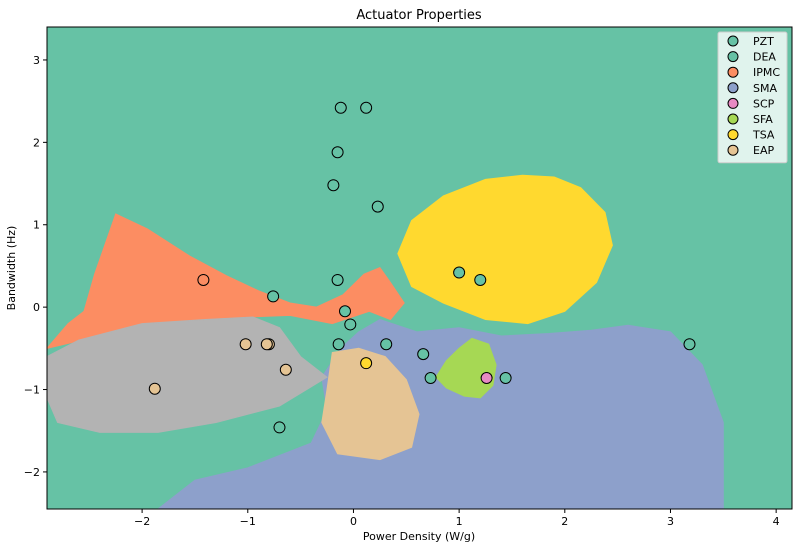  Describe the element at coordinates (764, 57) in the screenshot. I see `legend-label-dea: DEA` at that location.